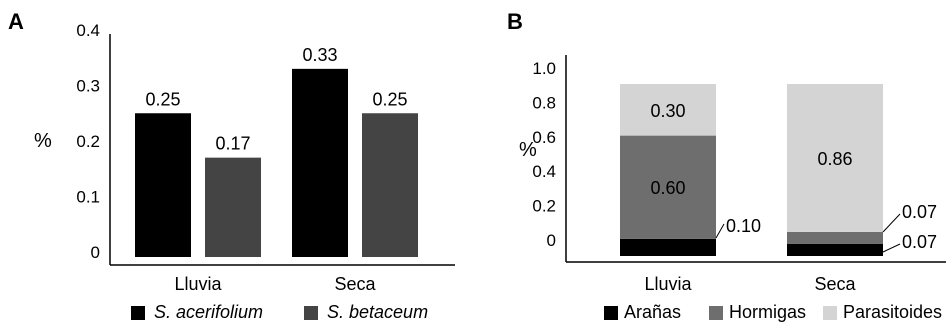  I want to click on y-tick-label-a: 0.4, so click(88, 30).